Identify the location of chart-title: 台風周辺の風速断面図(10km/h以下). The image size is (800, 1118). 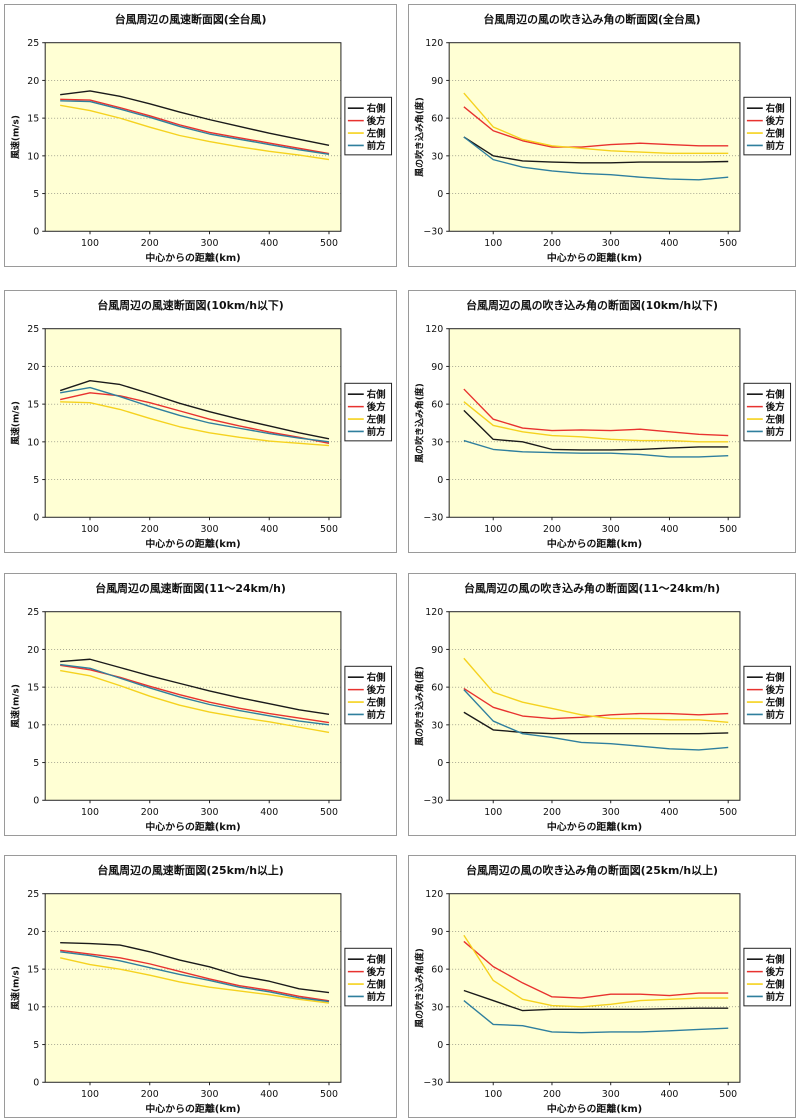
(190, 305).